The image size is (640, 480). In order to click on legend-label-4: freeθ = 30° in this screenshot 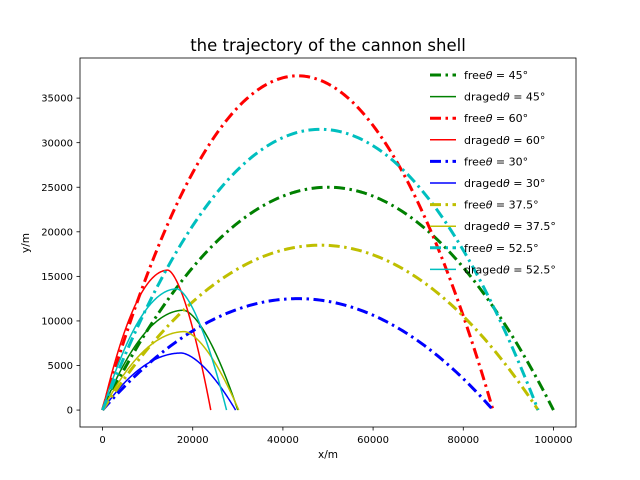, I will do `click(496, 161)`.